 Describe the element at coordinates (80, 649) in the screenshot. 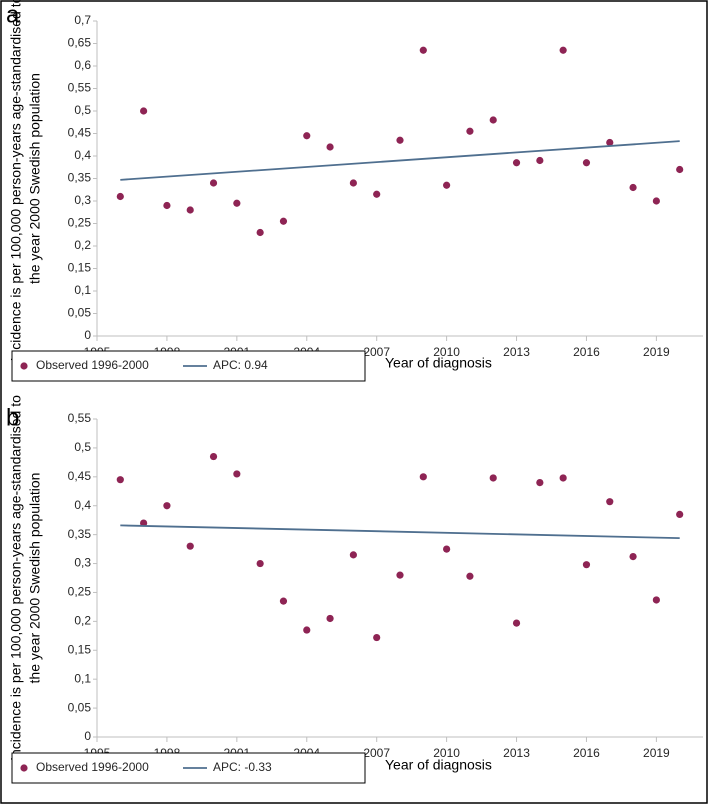

I see `y-tick-label: 0,15` at that location.